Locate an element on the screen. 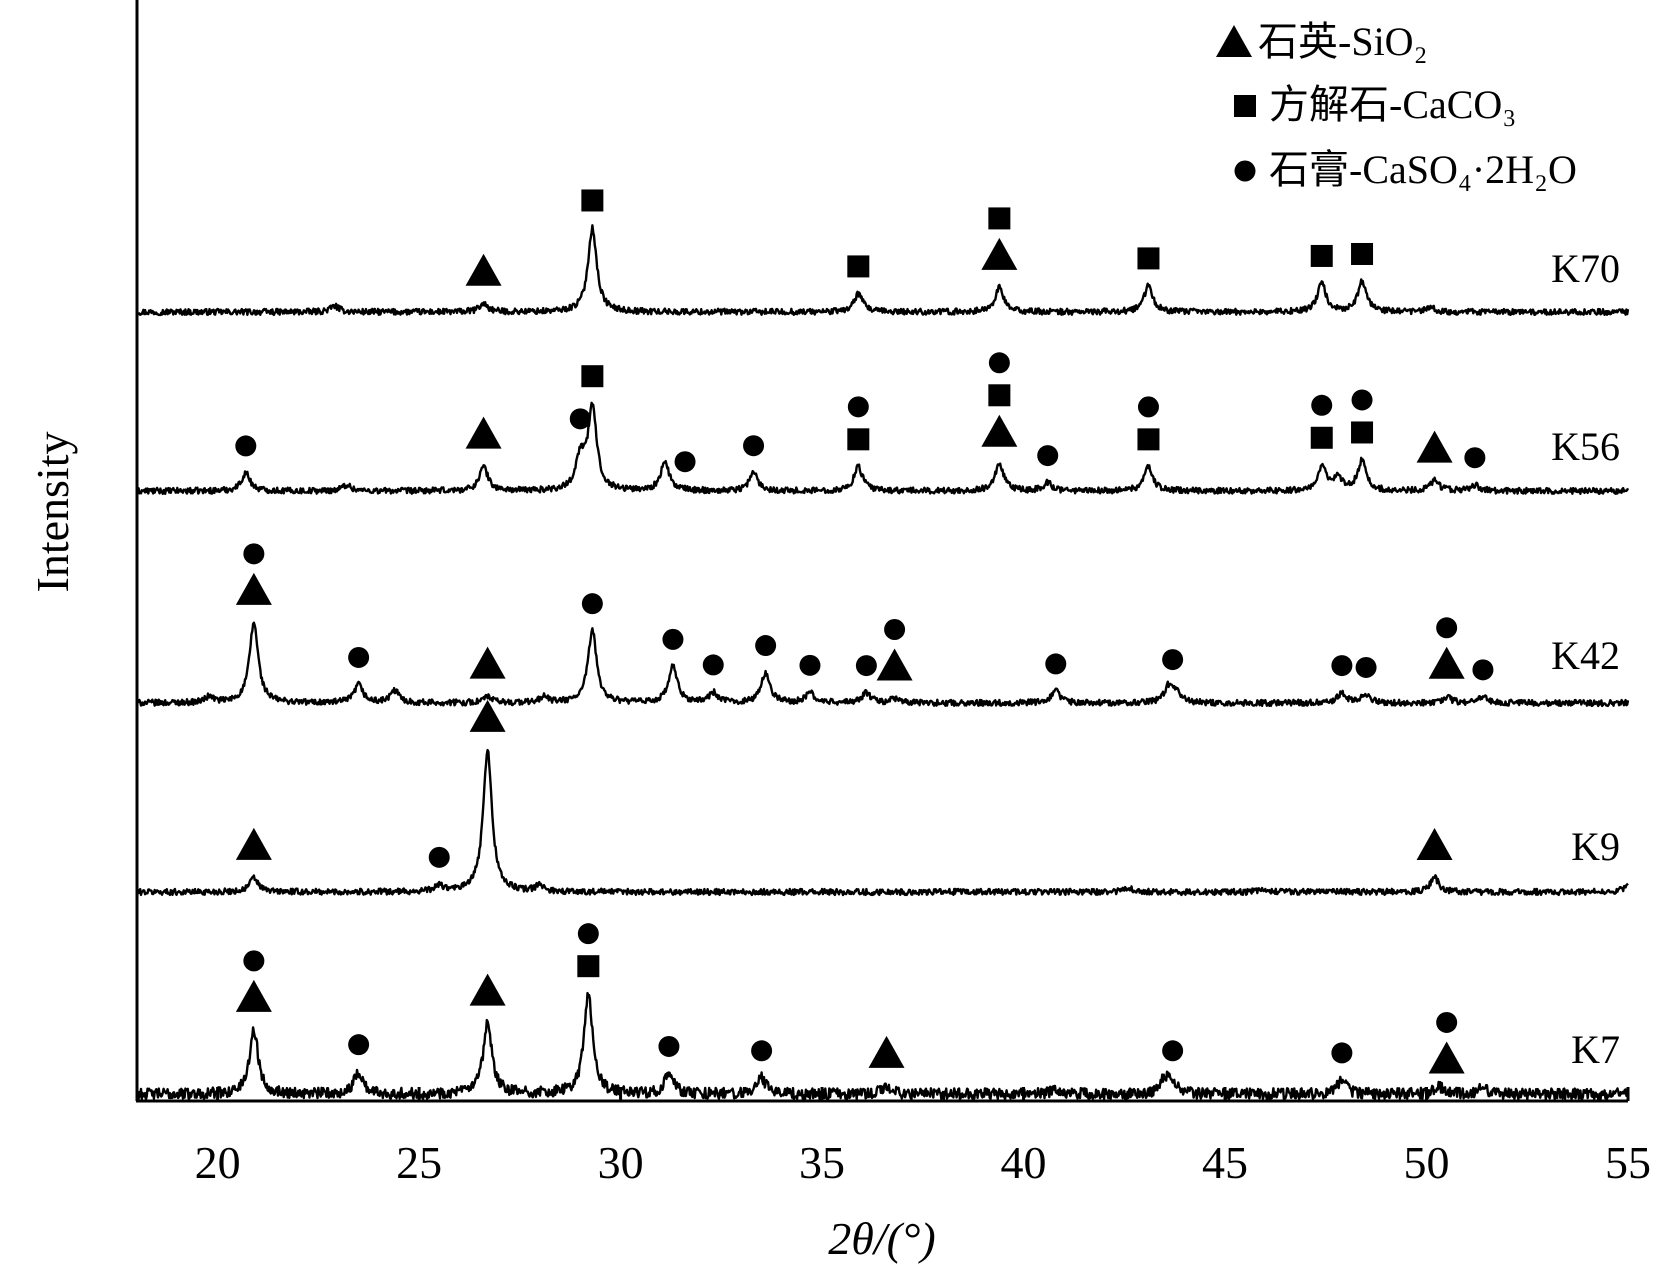 This screenshot has height=1275, width=1663. xrd-curve-k42 is located at coordinates (882, 664).